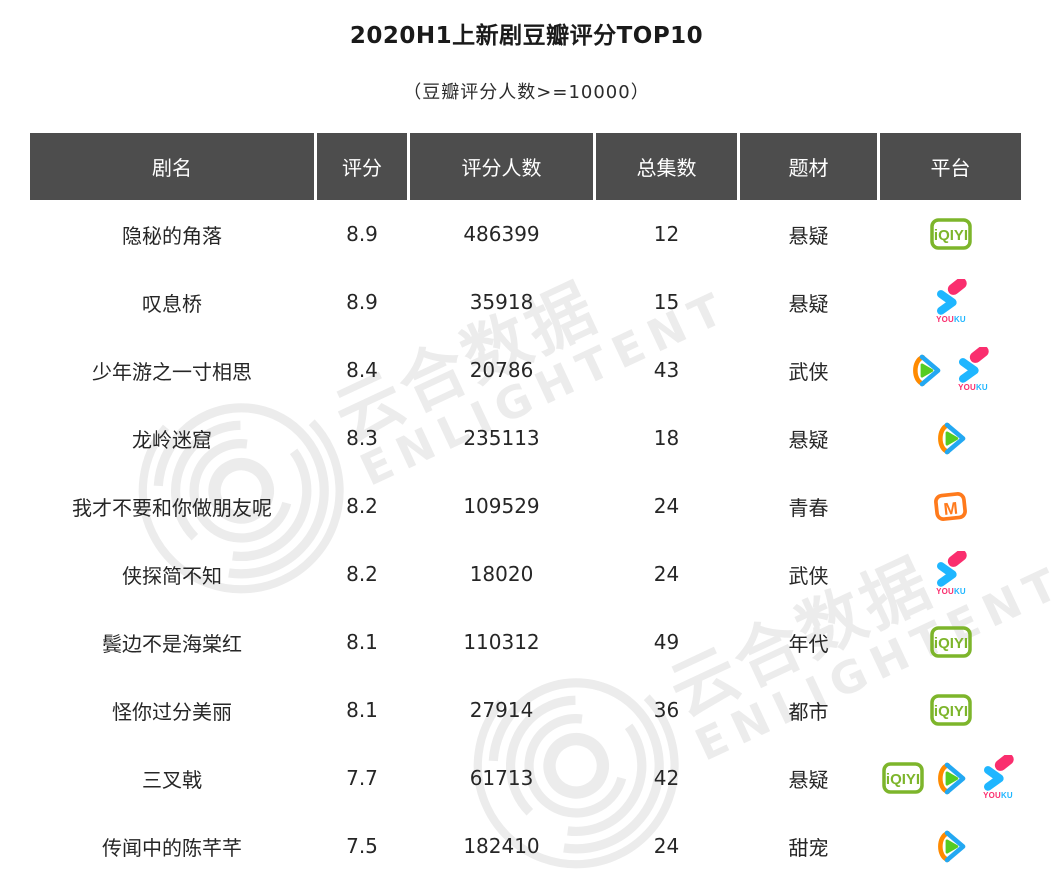 Image resolution: width=1053 pixels, height=891 pixels. I want to click on rating-value: 7.7, so click(362, 778).